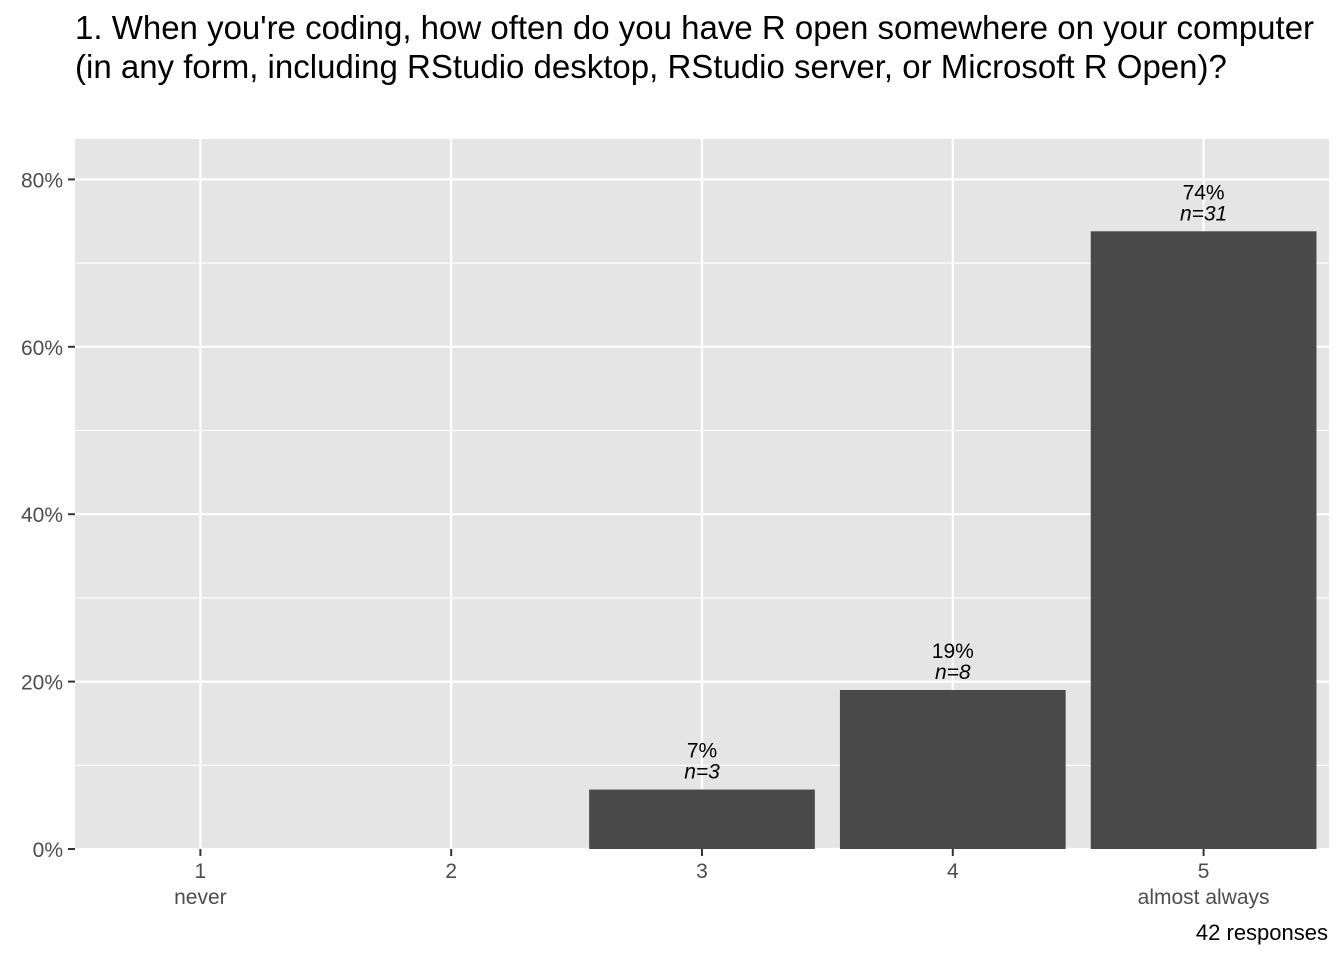 This screenshot has width=1344, height=960. I want to click on x-tick-sublabel: almost always, so click(1204, 897).